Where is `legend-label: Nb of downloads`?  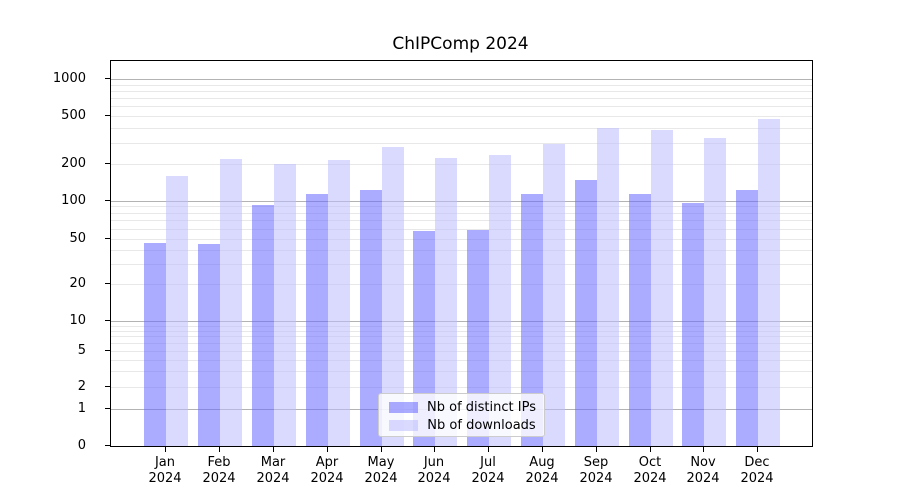
legend-label: Nb of downloads is located at coordinates (481, 425).